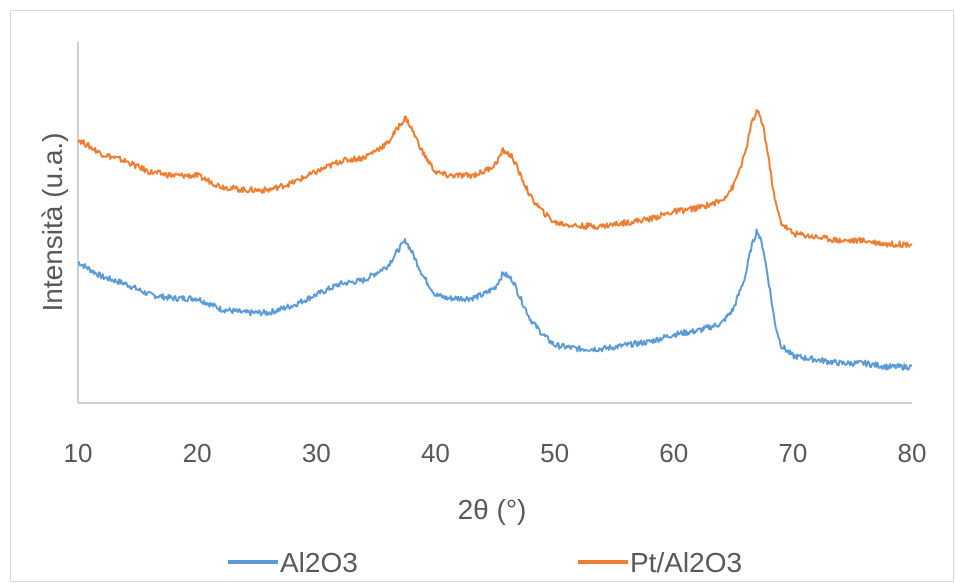 This screenshot has width=955, height=583. Describe the element at coordinates (319, 562) in the screenshot. I see `legend-label: Al2O3` at that location.